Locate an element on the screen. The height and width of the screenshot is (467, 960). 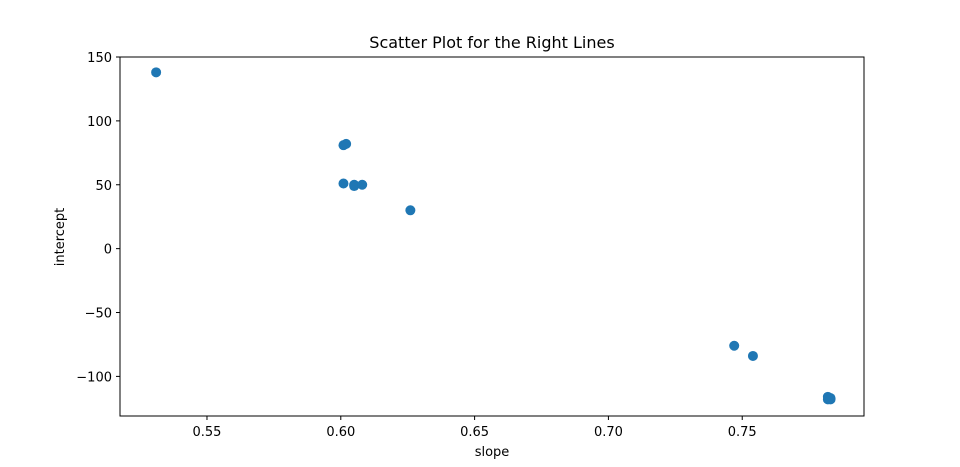
y-tick-label: 50 is located at coordinates (103, 186).